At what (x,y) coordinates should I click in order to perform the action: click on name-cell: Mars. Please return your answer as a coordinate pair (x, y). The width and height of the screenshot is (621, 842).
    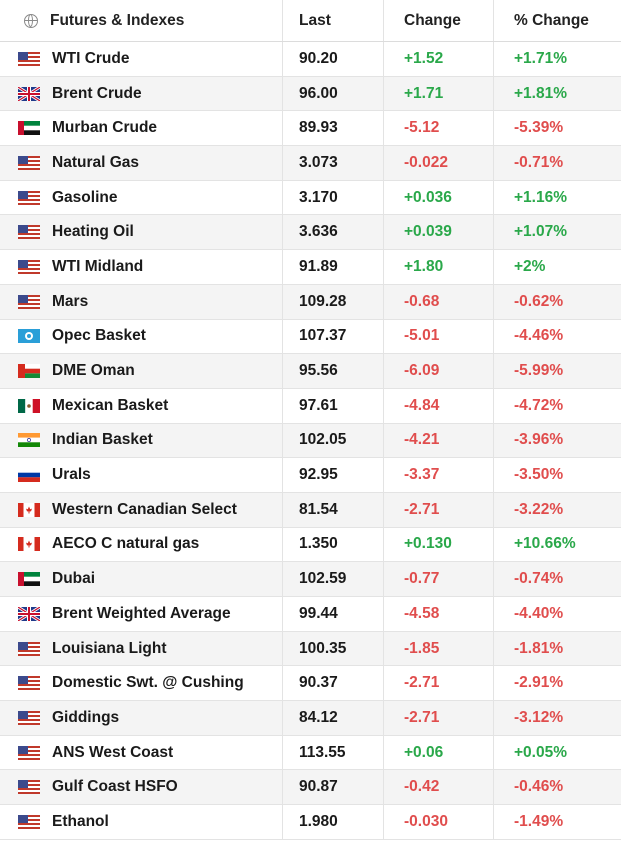
    Looking at the image, I should click on (141, 301).